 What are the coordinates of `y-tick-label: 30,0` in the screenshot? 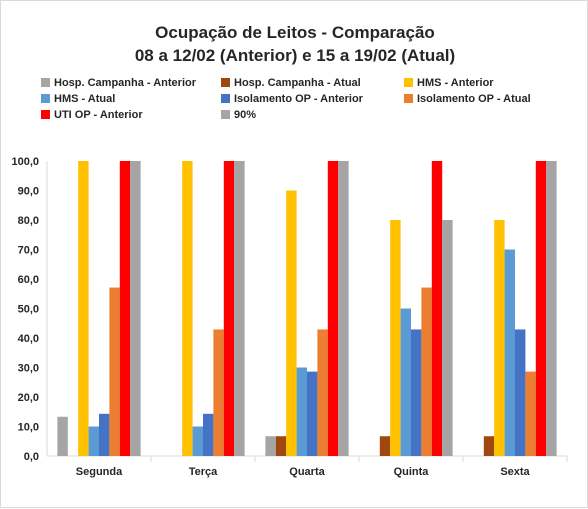 It's located at (28, 369).